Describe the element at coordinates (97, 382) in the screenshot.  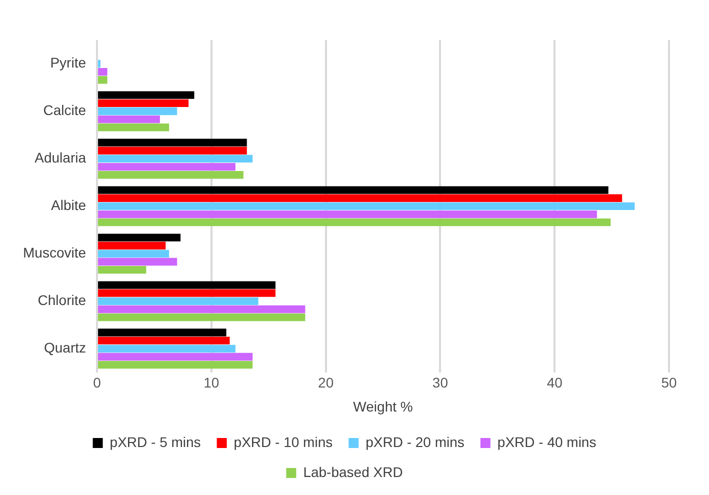
I see `x-tick-label: 0` at that location.